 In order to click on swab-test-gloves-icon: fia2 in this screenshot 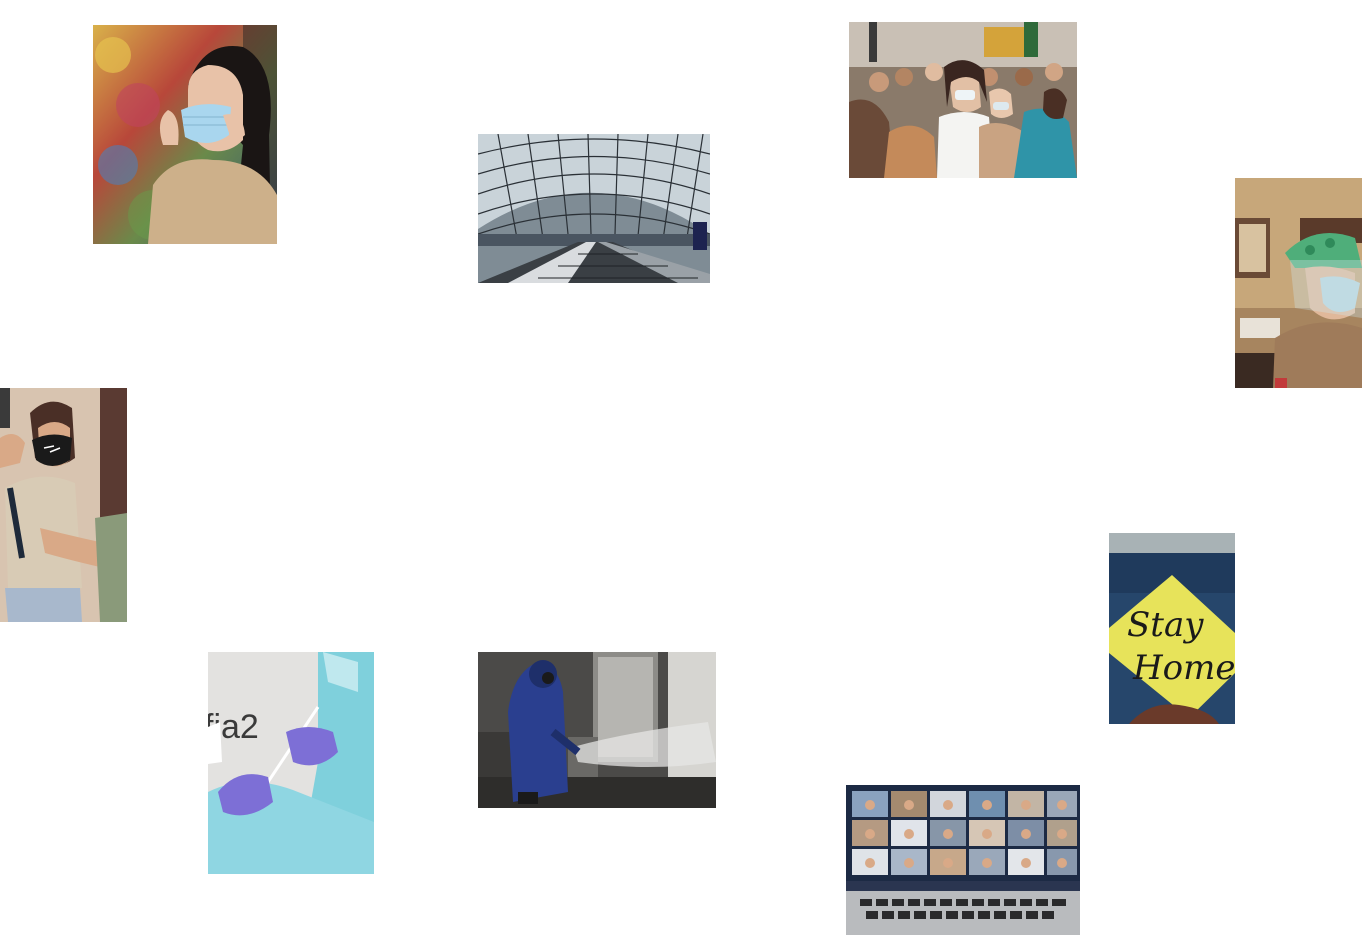, I will do `click(291, 763)`.